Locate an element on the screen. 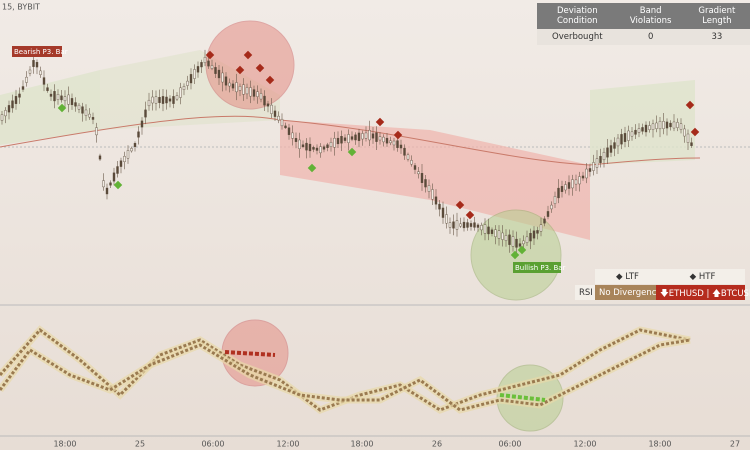 The height and width of the screenshot is (450, 750). htf-label: ◆ HTF is located at coordinates (702, 276).